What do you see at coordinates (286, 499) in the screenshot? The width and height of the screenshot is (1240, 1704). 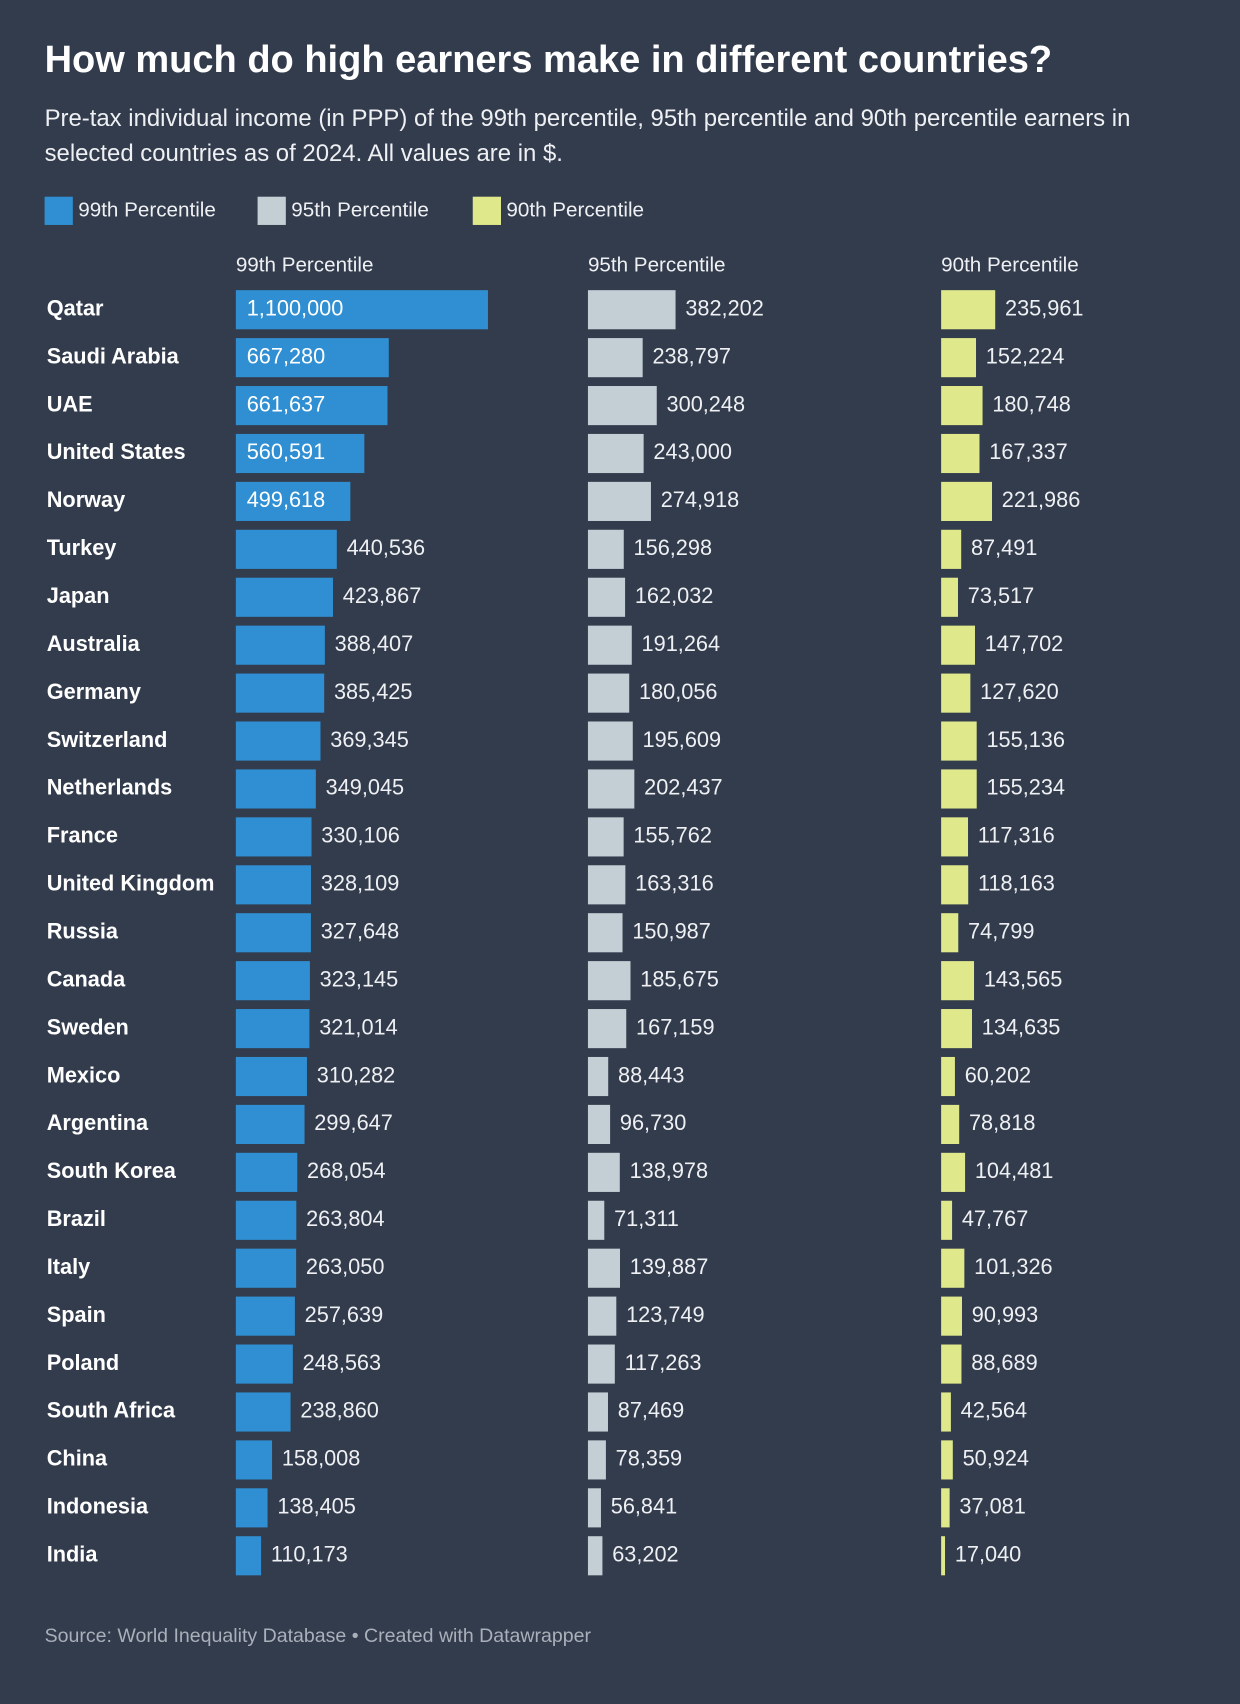 I see `value-label: 499,618` at bounding box center [286, 499].